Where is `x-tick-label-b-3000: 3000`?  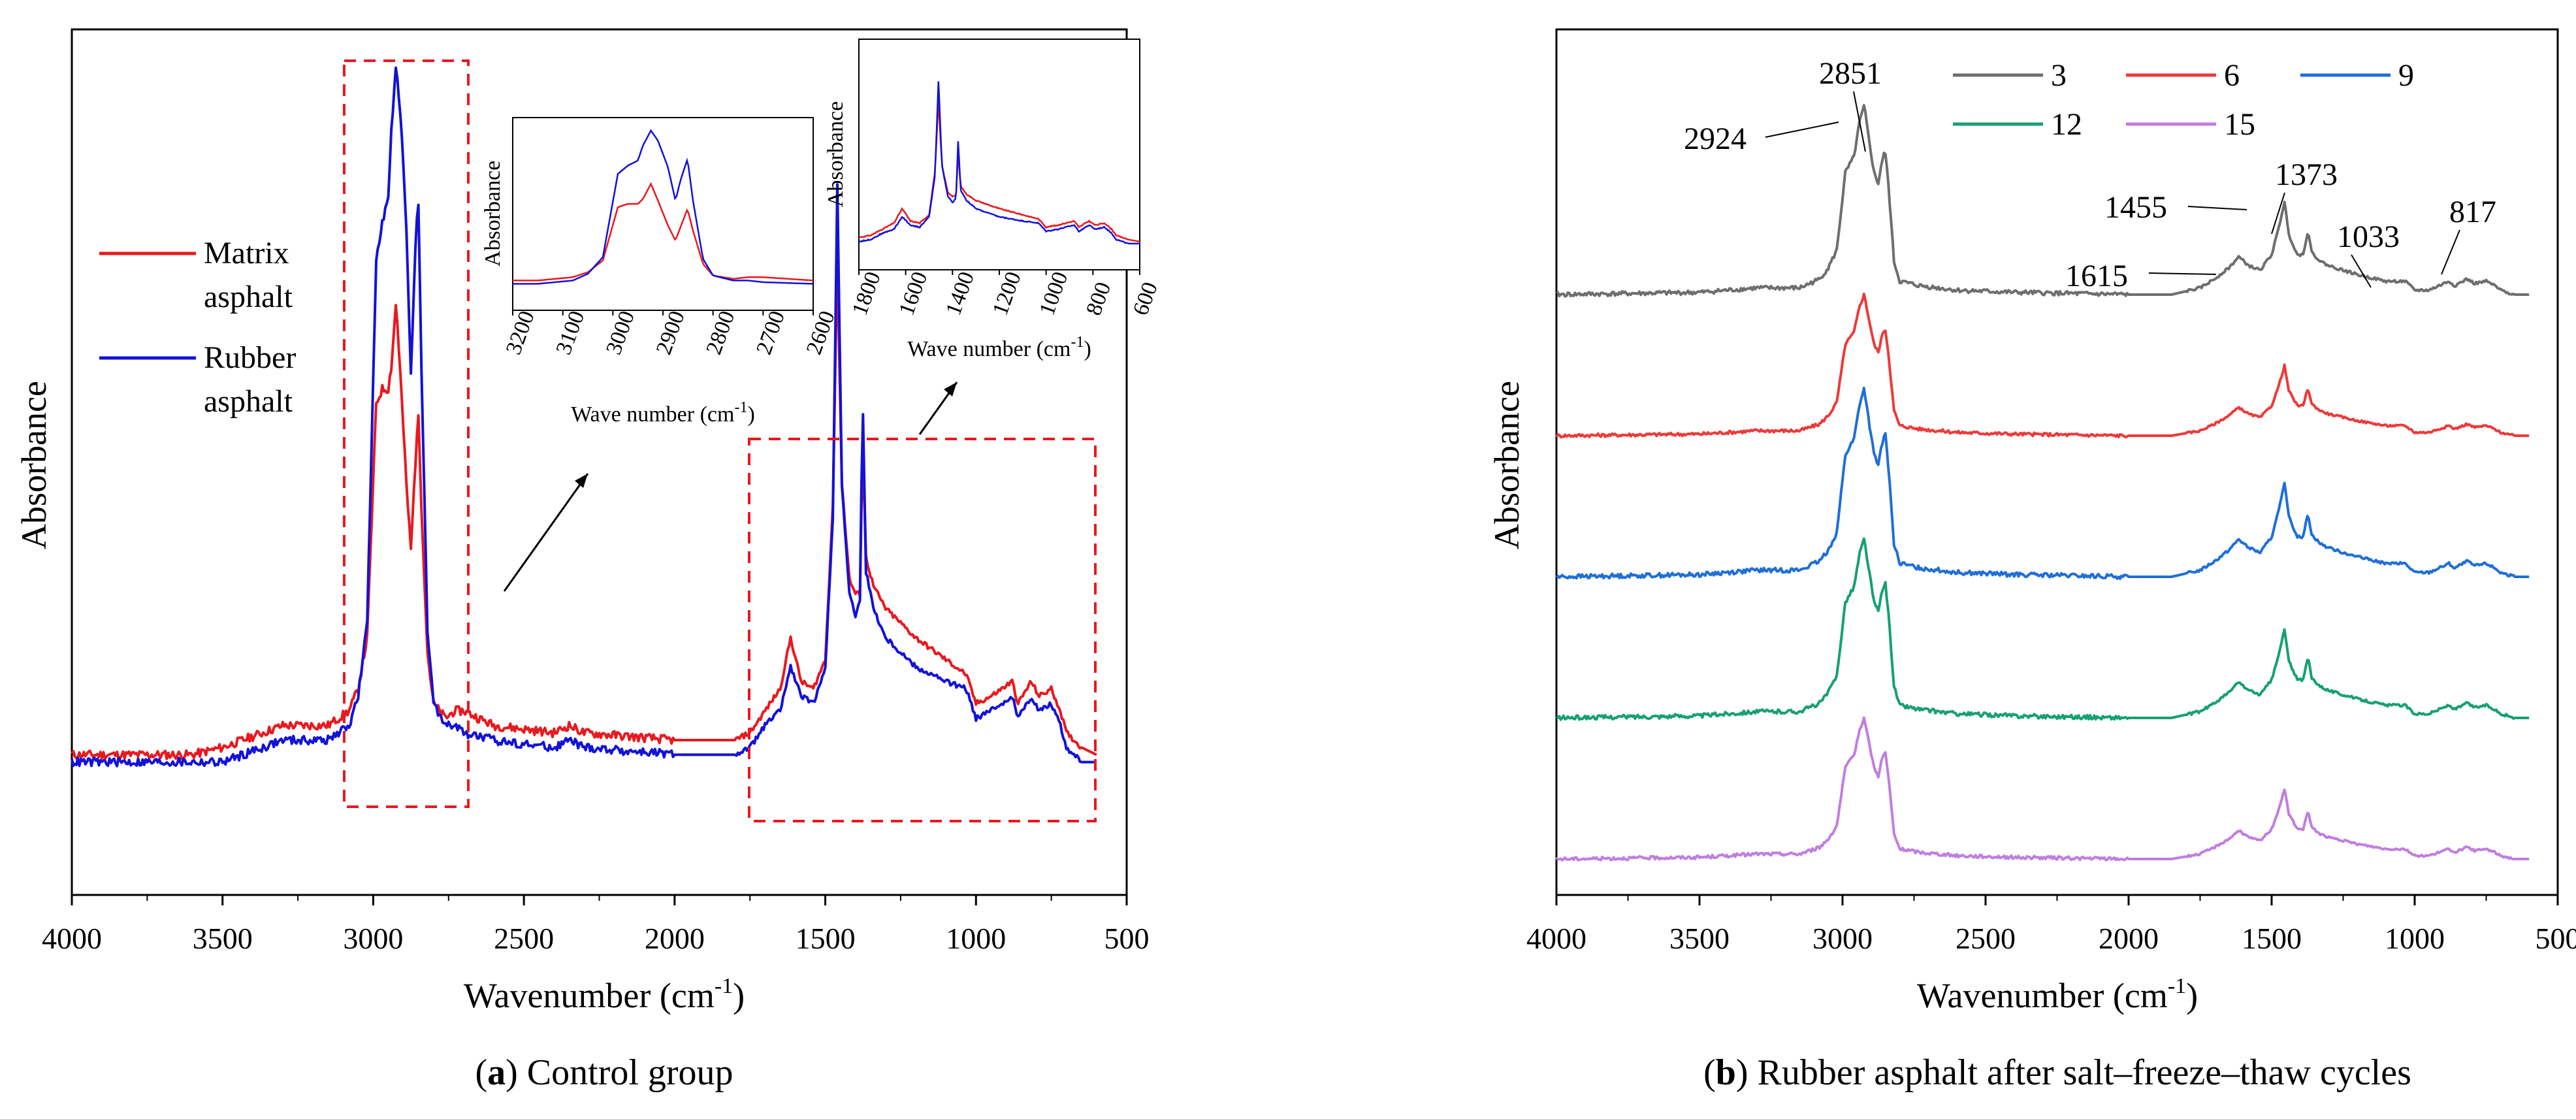 x-tick-label-b-3000: 3000 is located at coordinates (1842, 938).